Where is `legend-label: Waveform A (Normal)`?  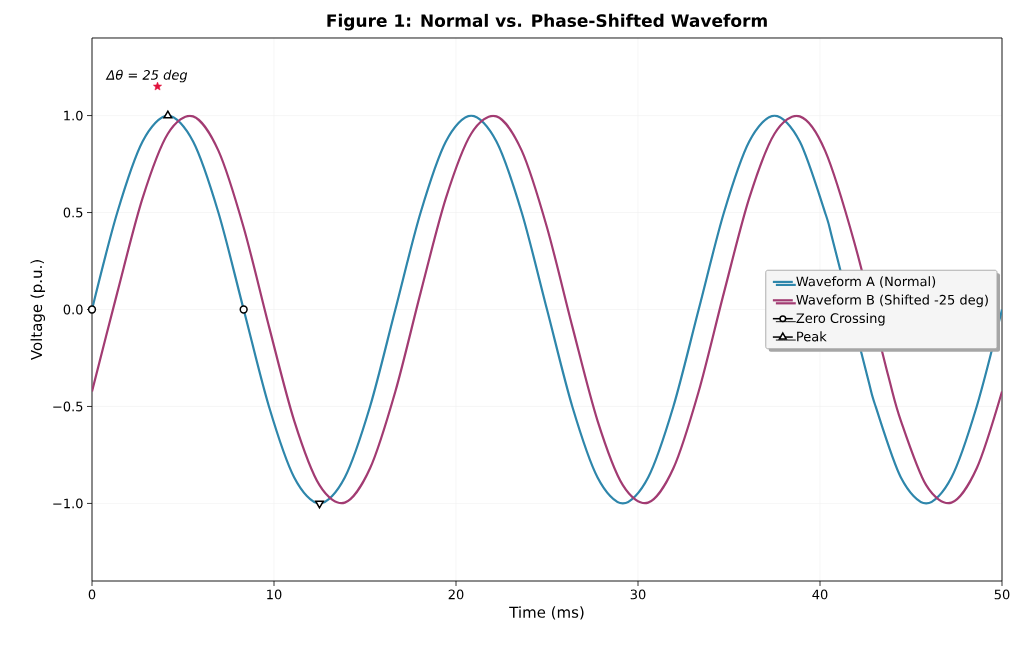 legend-label: Waveform A (Normal) is located at coordinates (866, 282).